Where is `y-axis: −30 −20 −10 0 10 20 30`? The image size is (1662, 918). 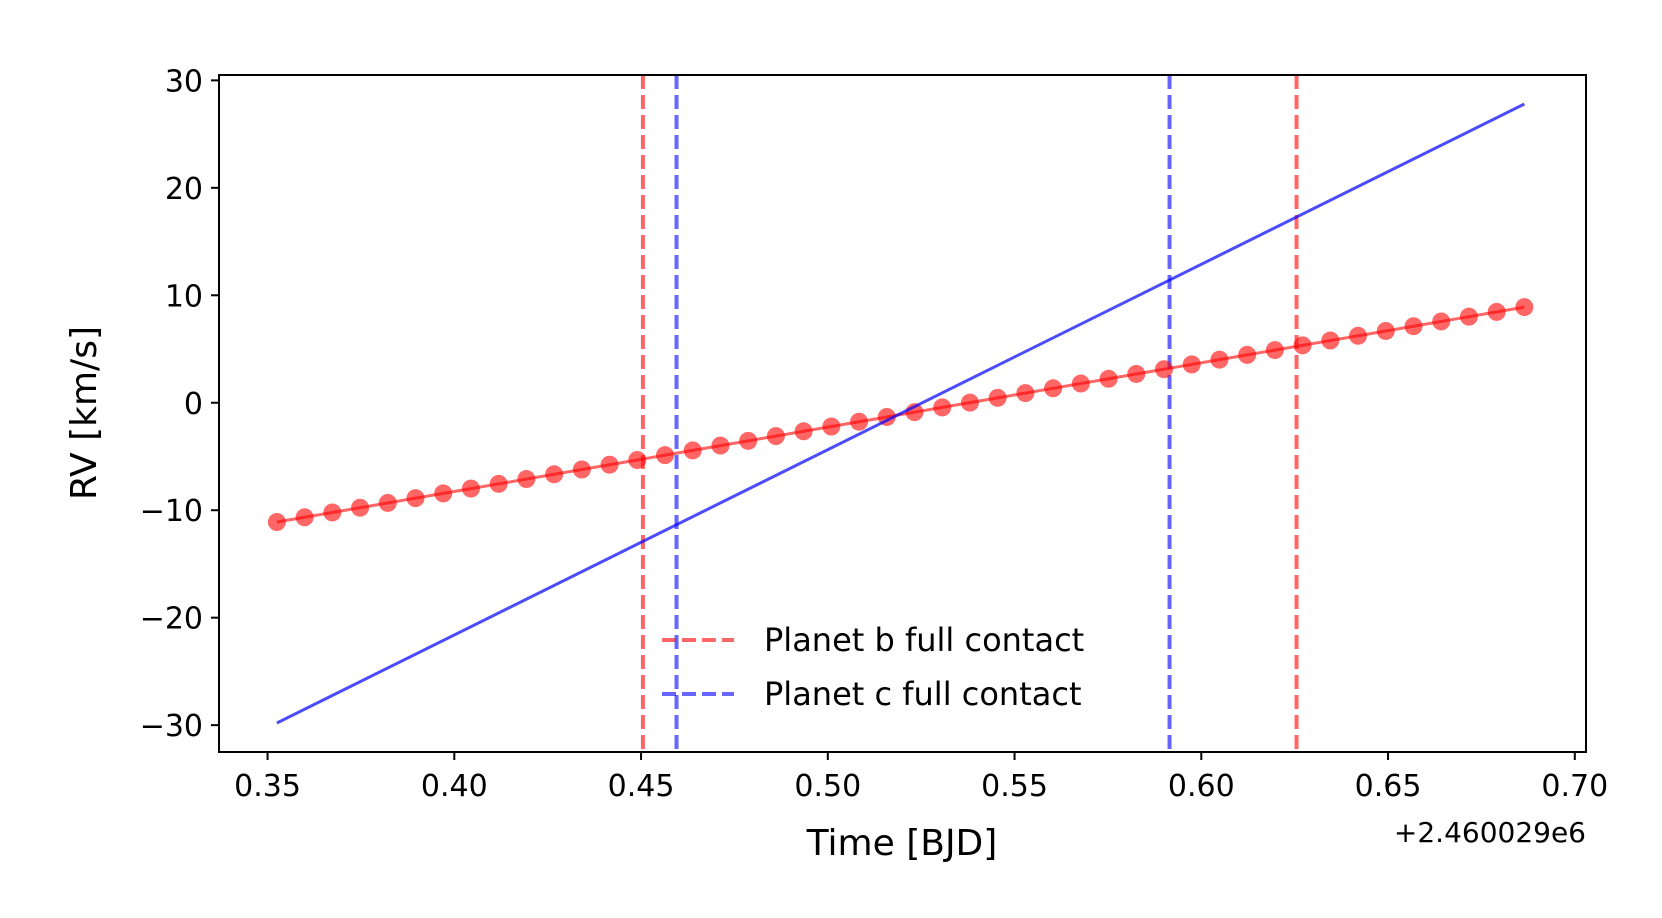 y-axis: −30 −20 −10 0 10 20 30 is located at coordinates (179, 404).